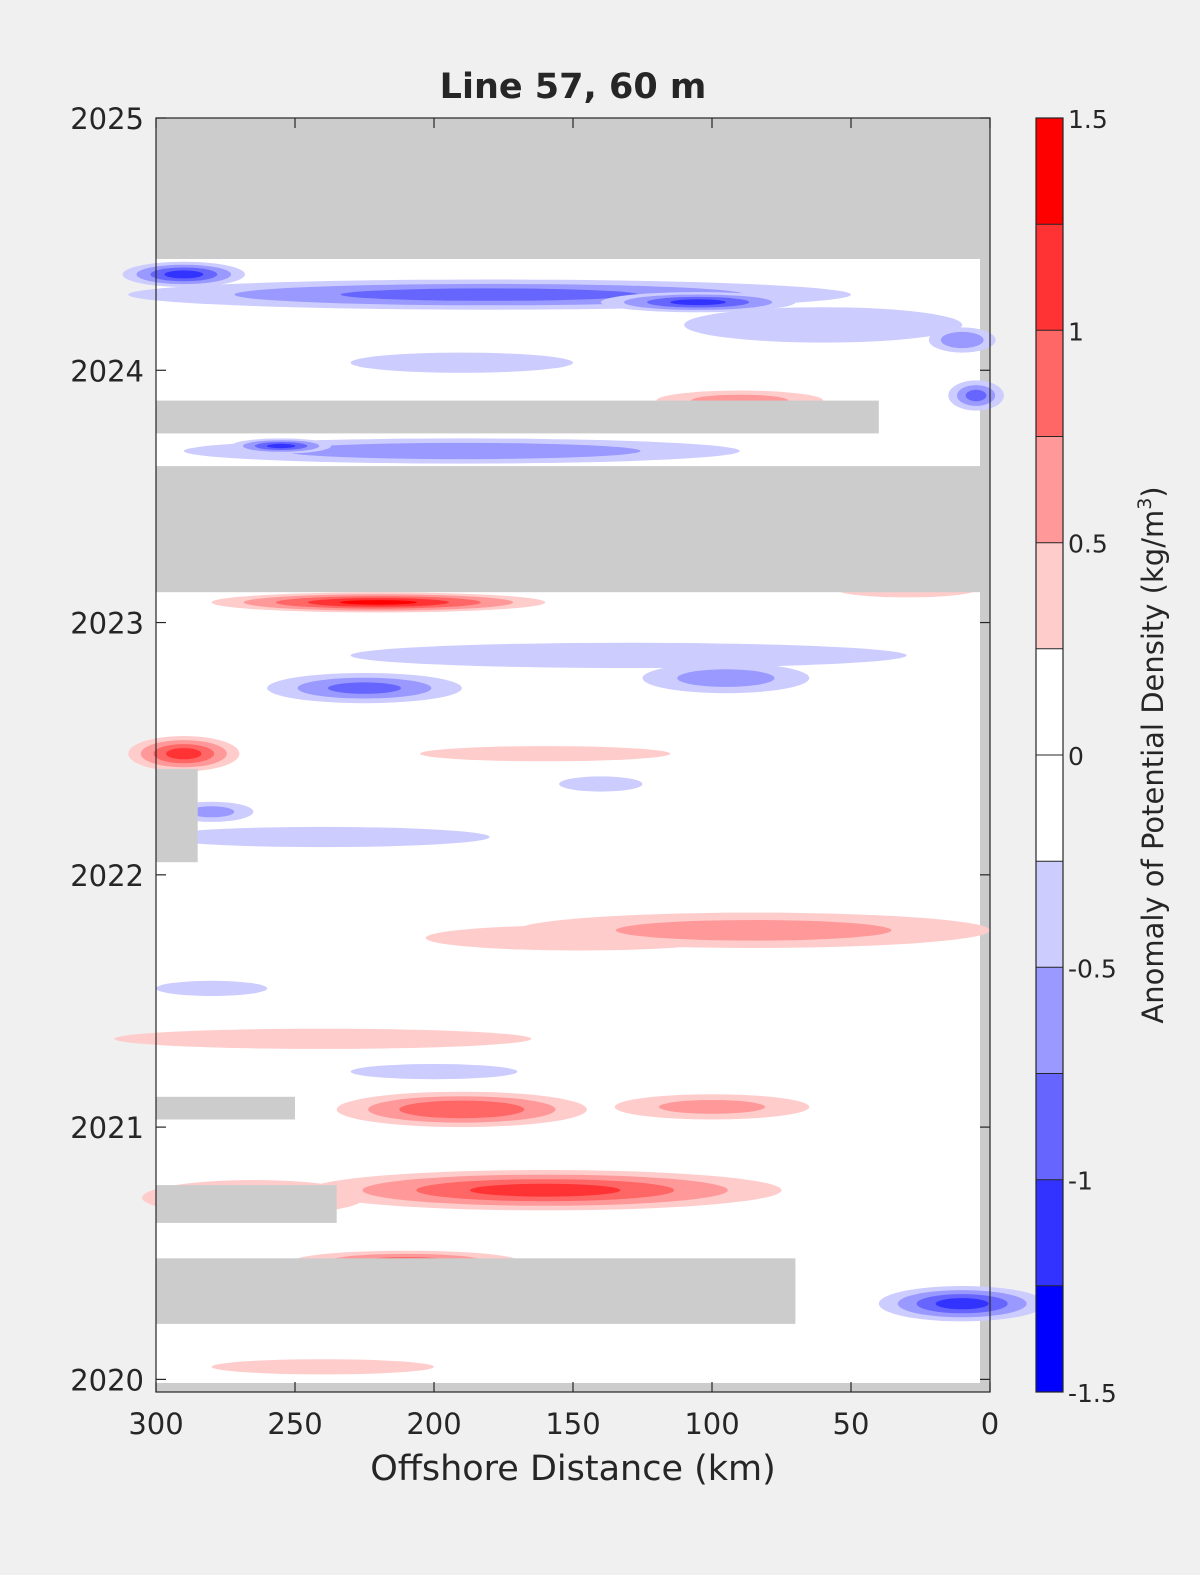 The width and height of the screenshot is (1200, 1575). I want to click on colorbar-tick-label-5: 1, so click(1076, 331).